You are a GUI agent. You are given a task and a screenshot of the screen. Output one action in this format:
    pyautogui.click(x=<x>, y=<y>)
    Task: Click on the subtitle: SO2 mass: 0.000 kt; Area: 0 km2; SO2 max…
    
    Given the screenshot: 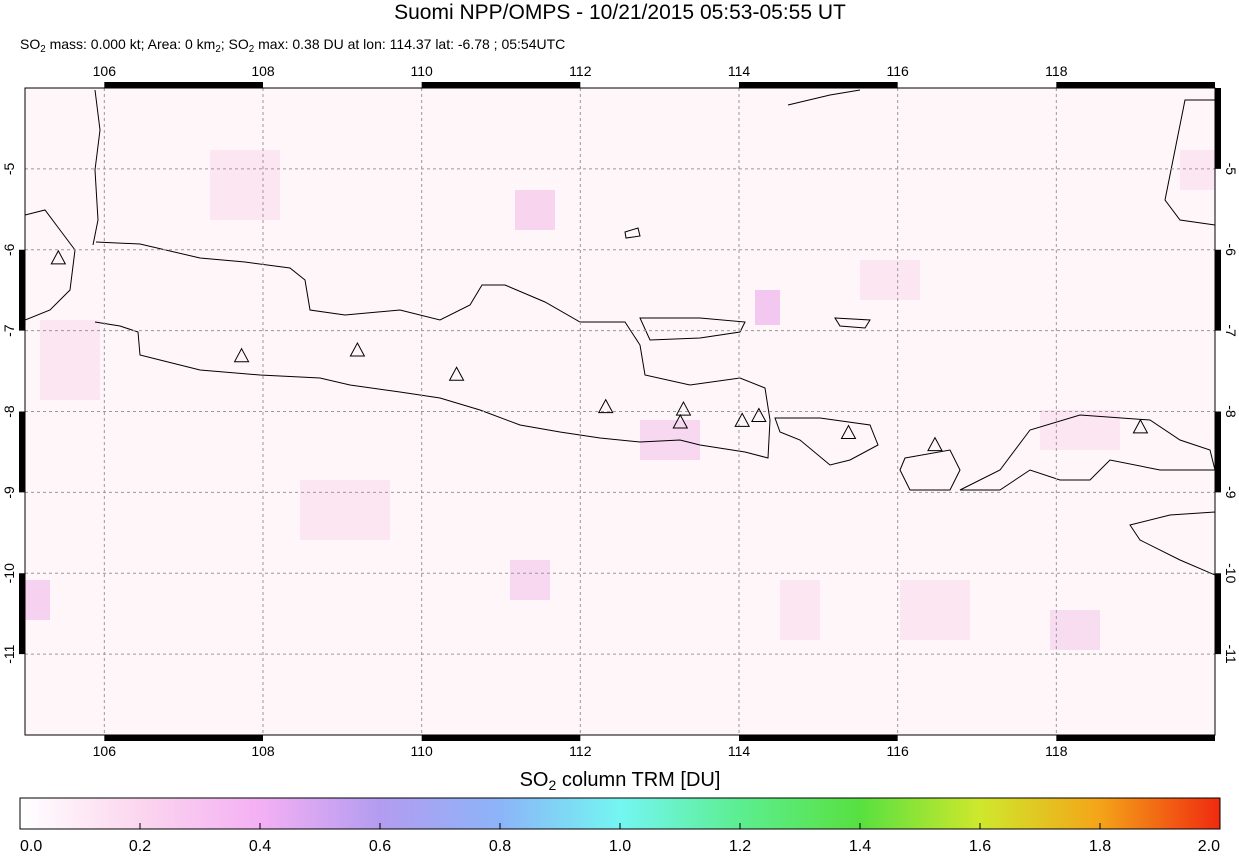 What is the action you would take?
    pyautogui.click(x=292, y=45)
    